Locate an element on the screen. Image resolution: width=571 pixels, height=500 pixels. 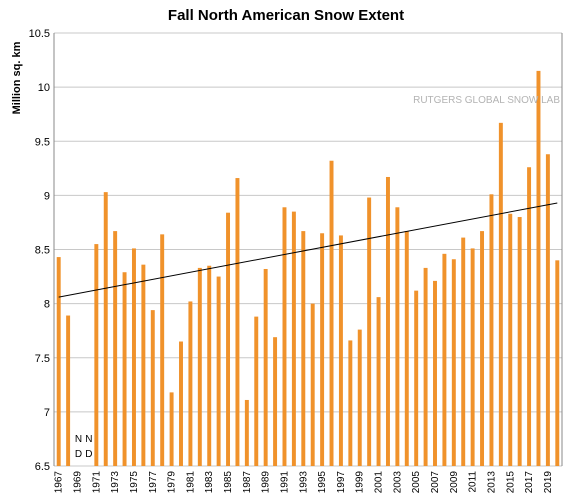
bar-2013 is located at coordinates (491, 330).